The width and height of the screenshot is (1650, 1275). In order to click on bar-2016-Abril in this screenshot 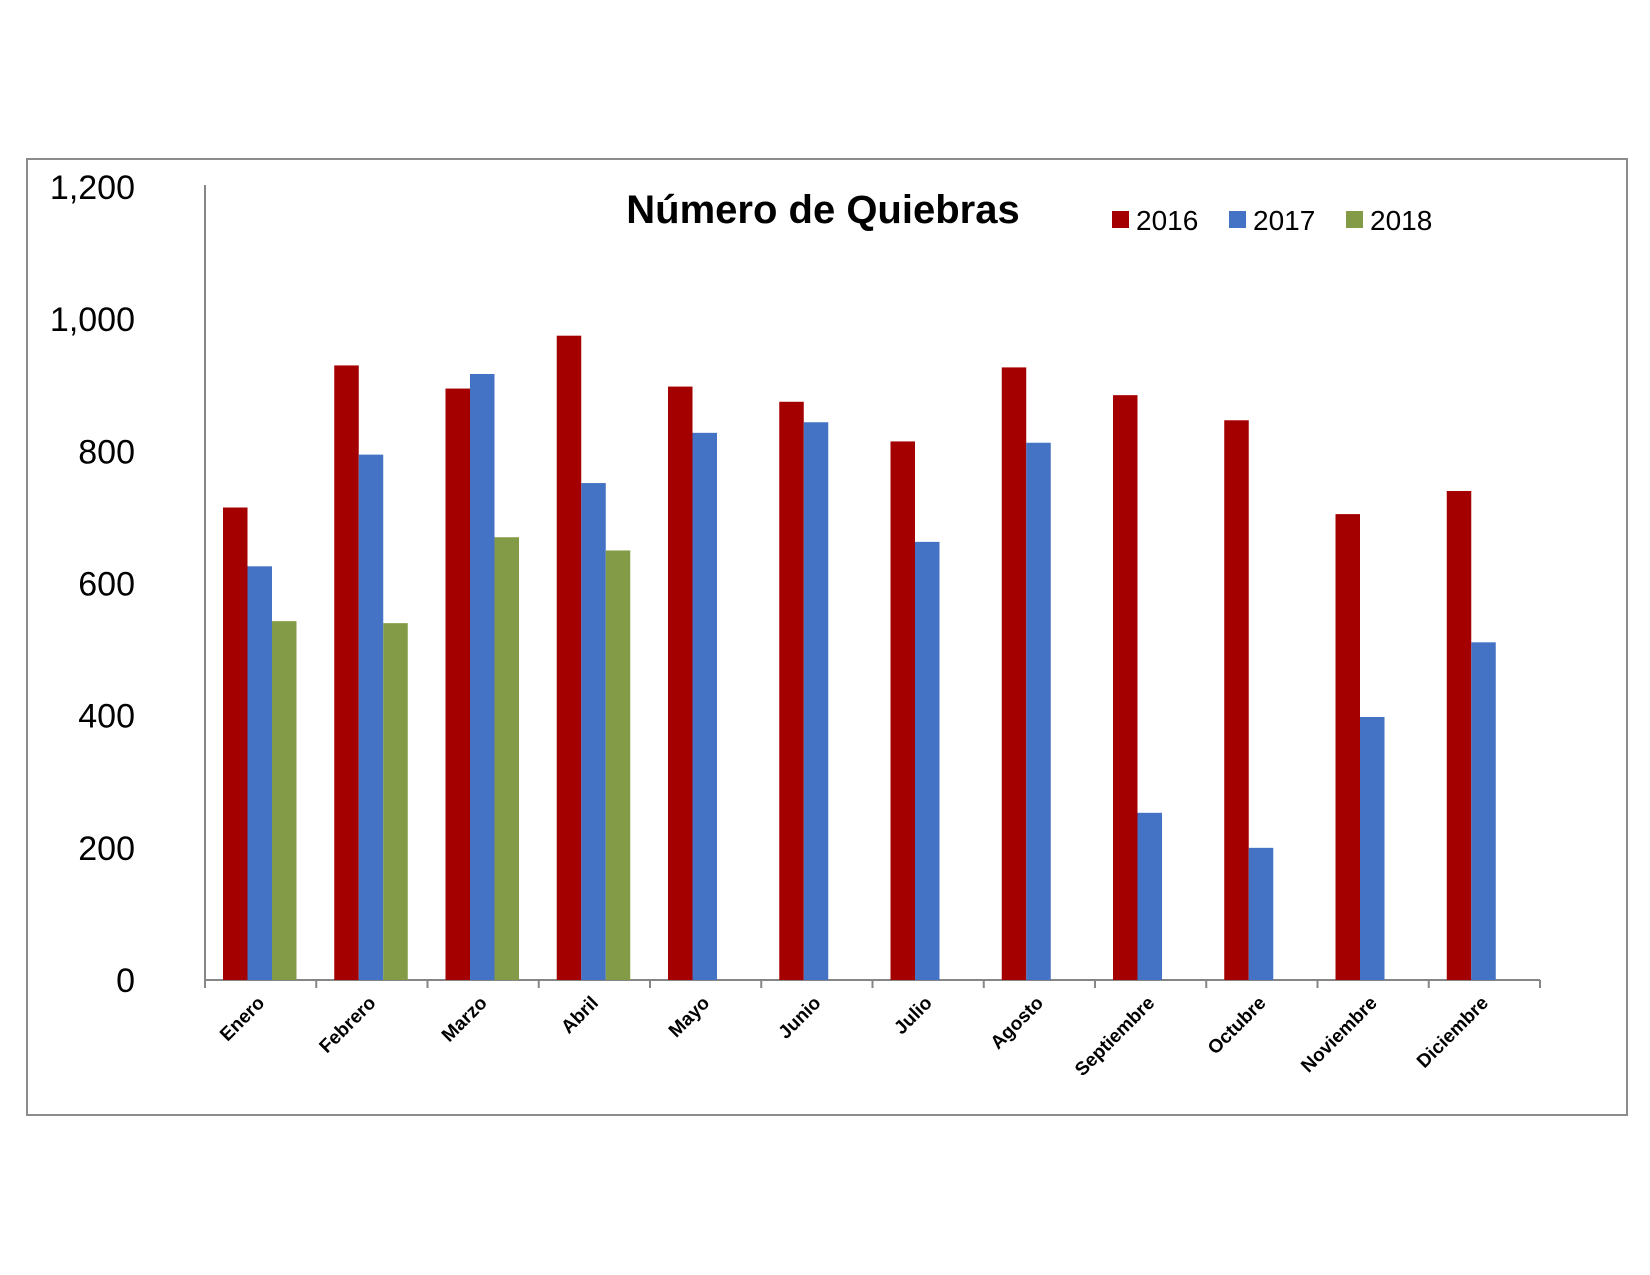, I will do `click(569, 657)`.